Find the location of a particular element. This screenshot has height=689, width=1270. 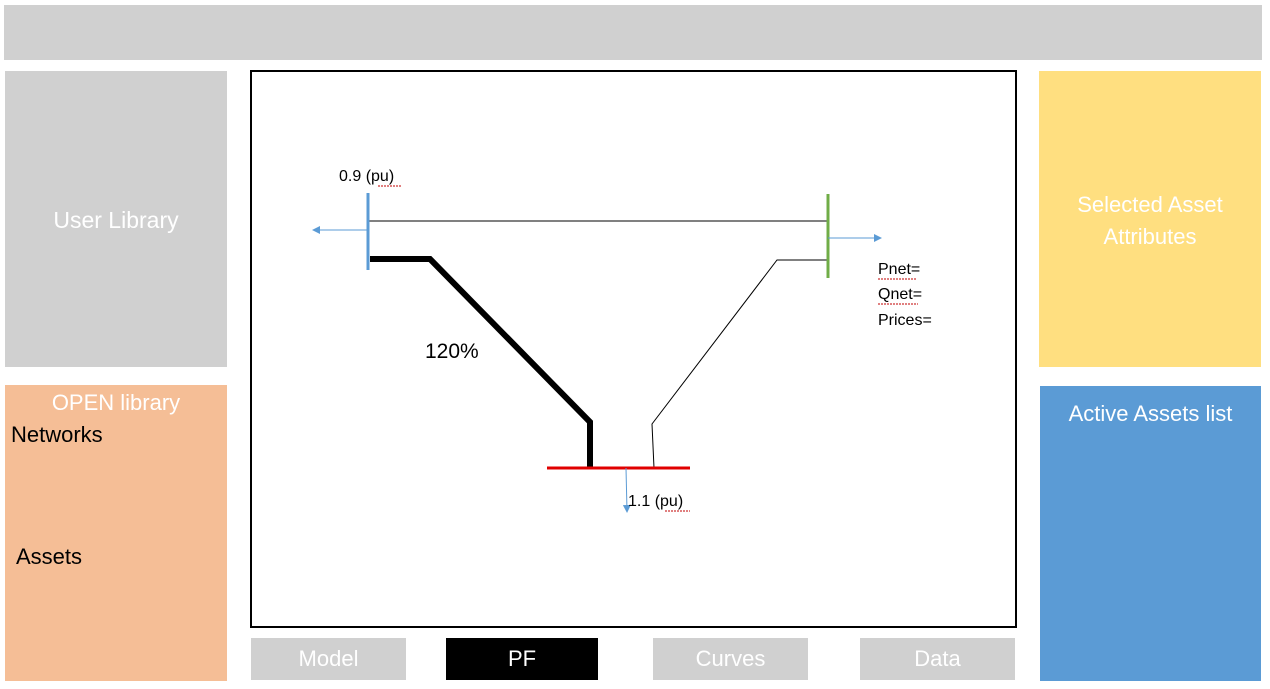

selected-asset-panel: Selected Asset Attributes is located at coordinates (1150, 219).